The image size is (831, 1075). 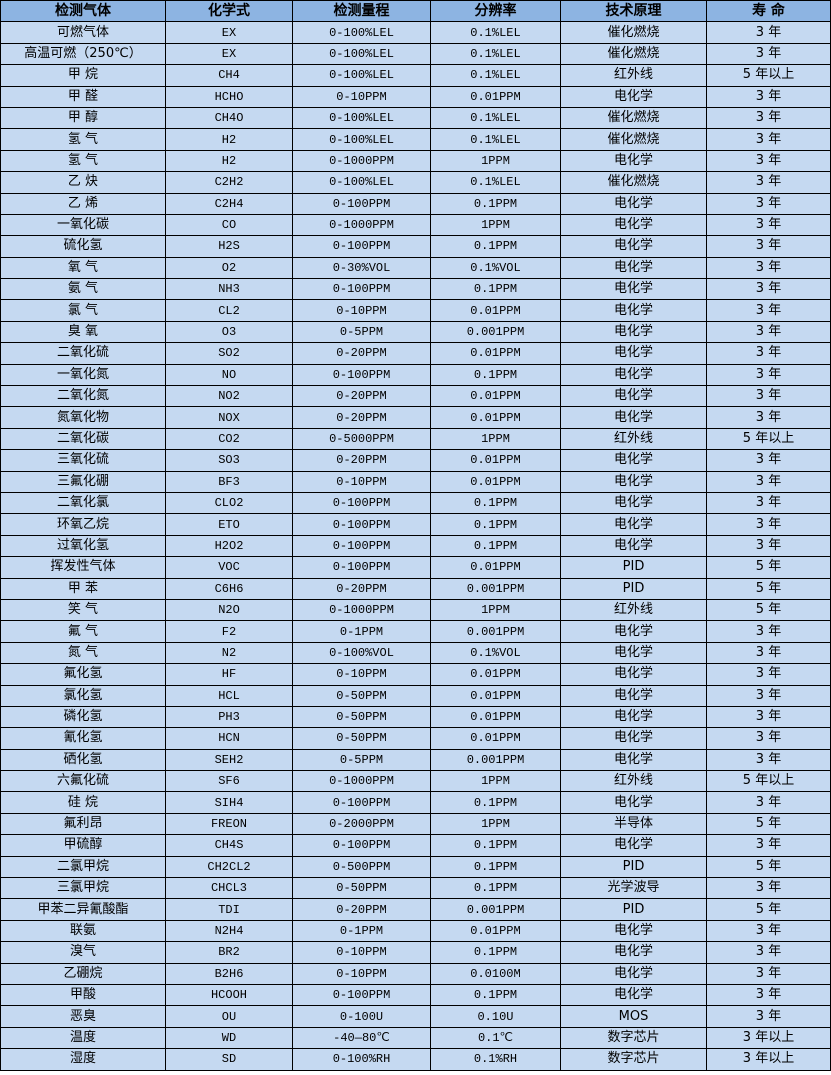 What do you see at coordinates (83, 332) in the screenshot?
I see `cell-gas-name: 臭 氧` at bounding box center [83, 332].